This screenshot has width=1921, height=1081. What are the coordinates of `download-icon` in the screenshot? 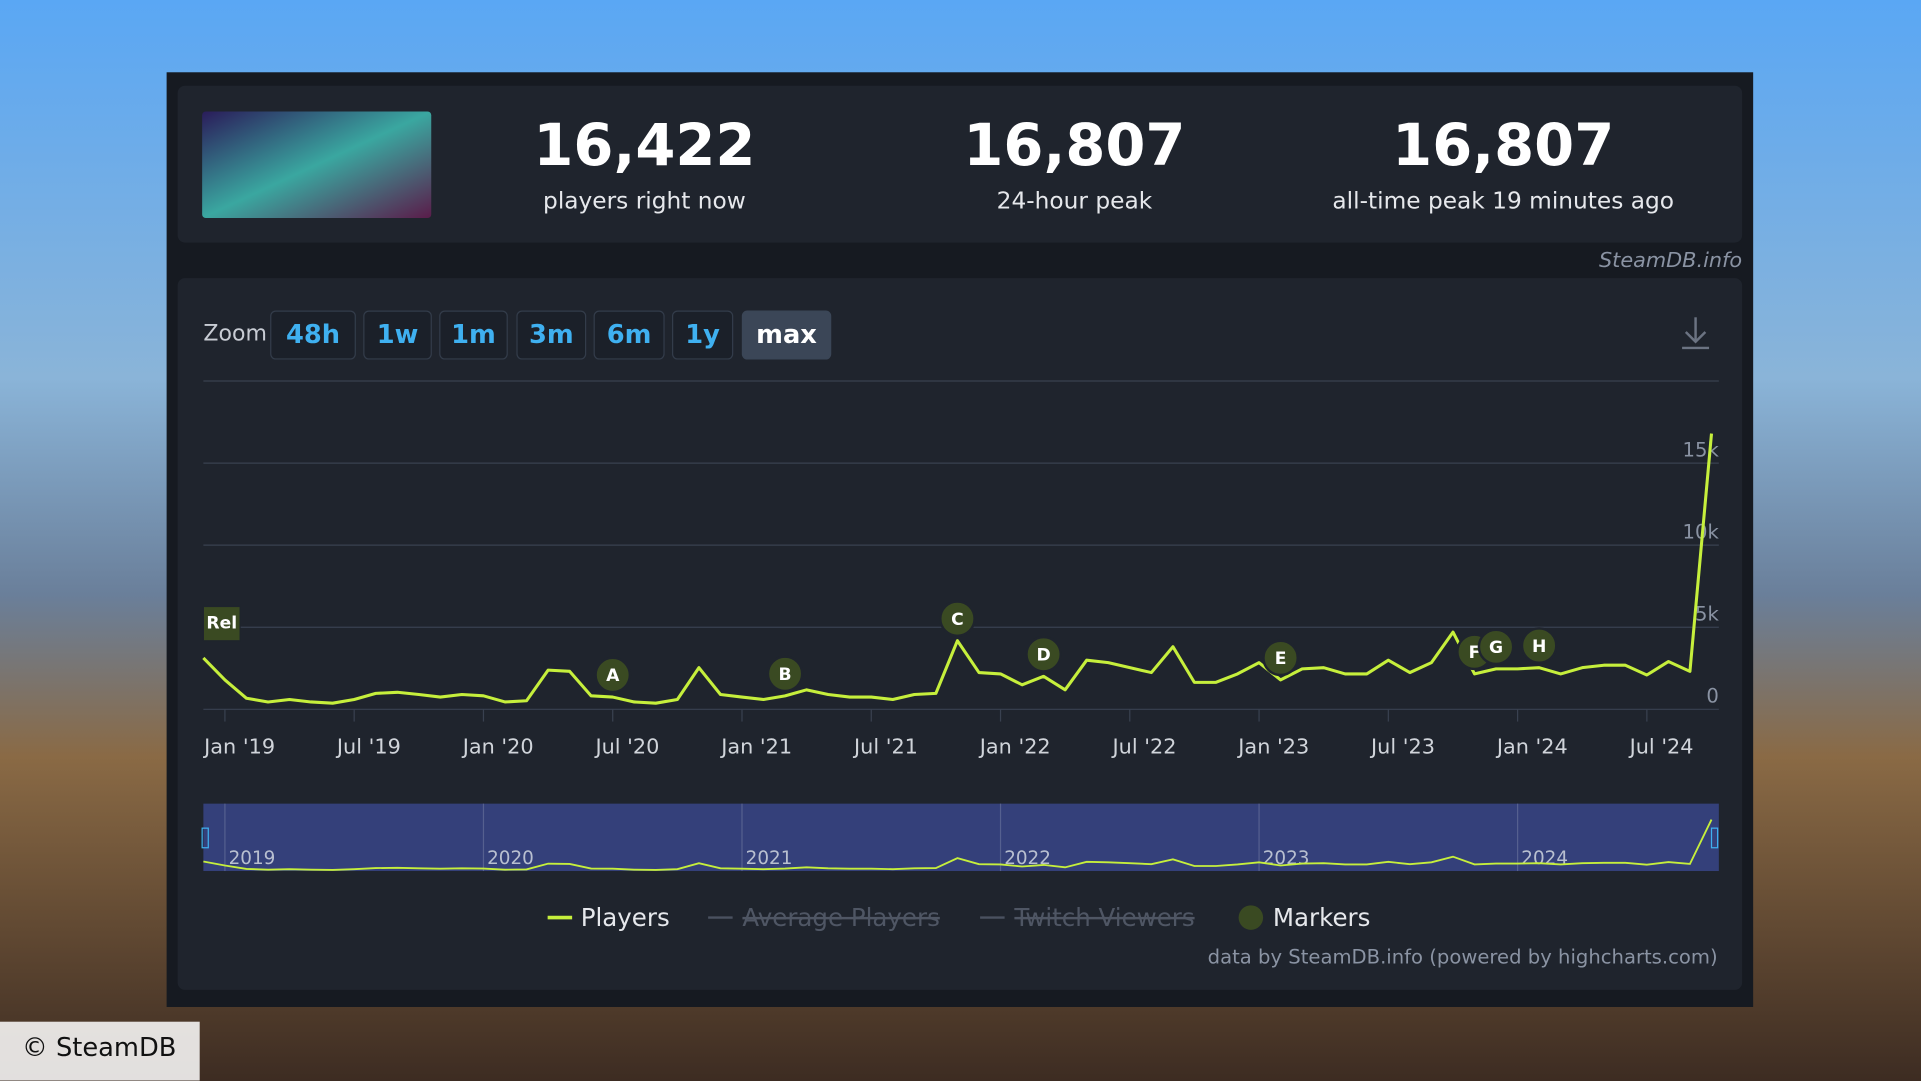 It's located at (1696, 333).